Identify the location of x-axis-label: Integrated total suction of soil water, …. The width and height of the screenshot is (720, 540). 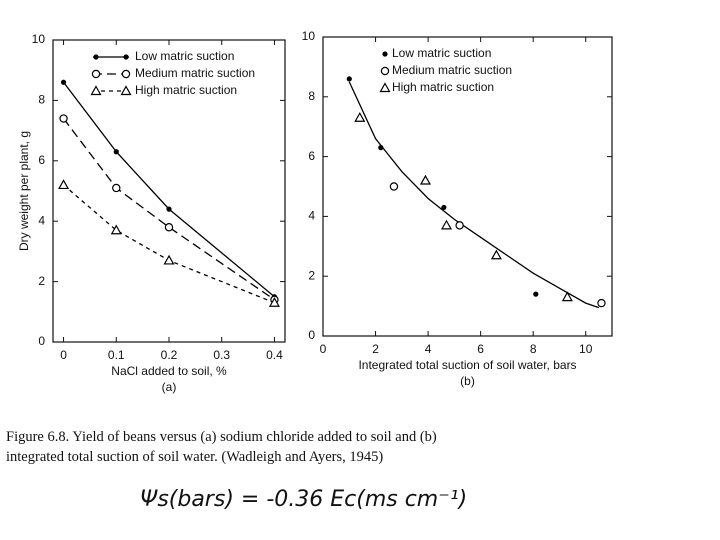
(467, 365).